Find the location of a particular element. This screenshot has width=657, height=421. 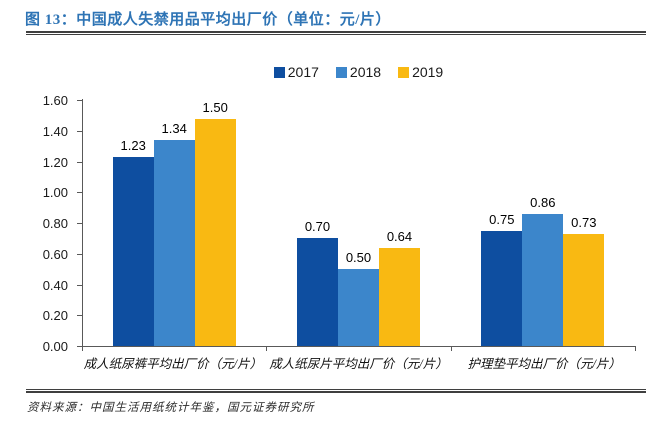

bar-value-label: 0.70 is located at coordinates (317, 227).